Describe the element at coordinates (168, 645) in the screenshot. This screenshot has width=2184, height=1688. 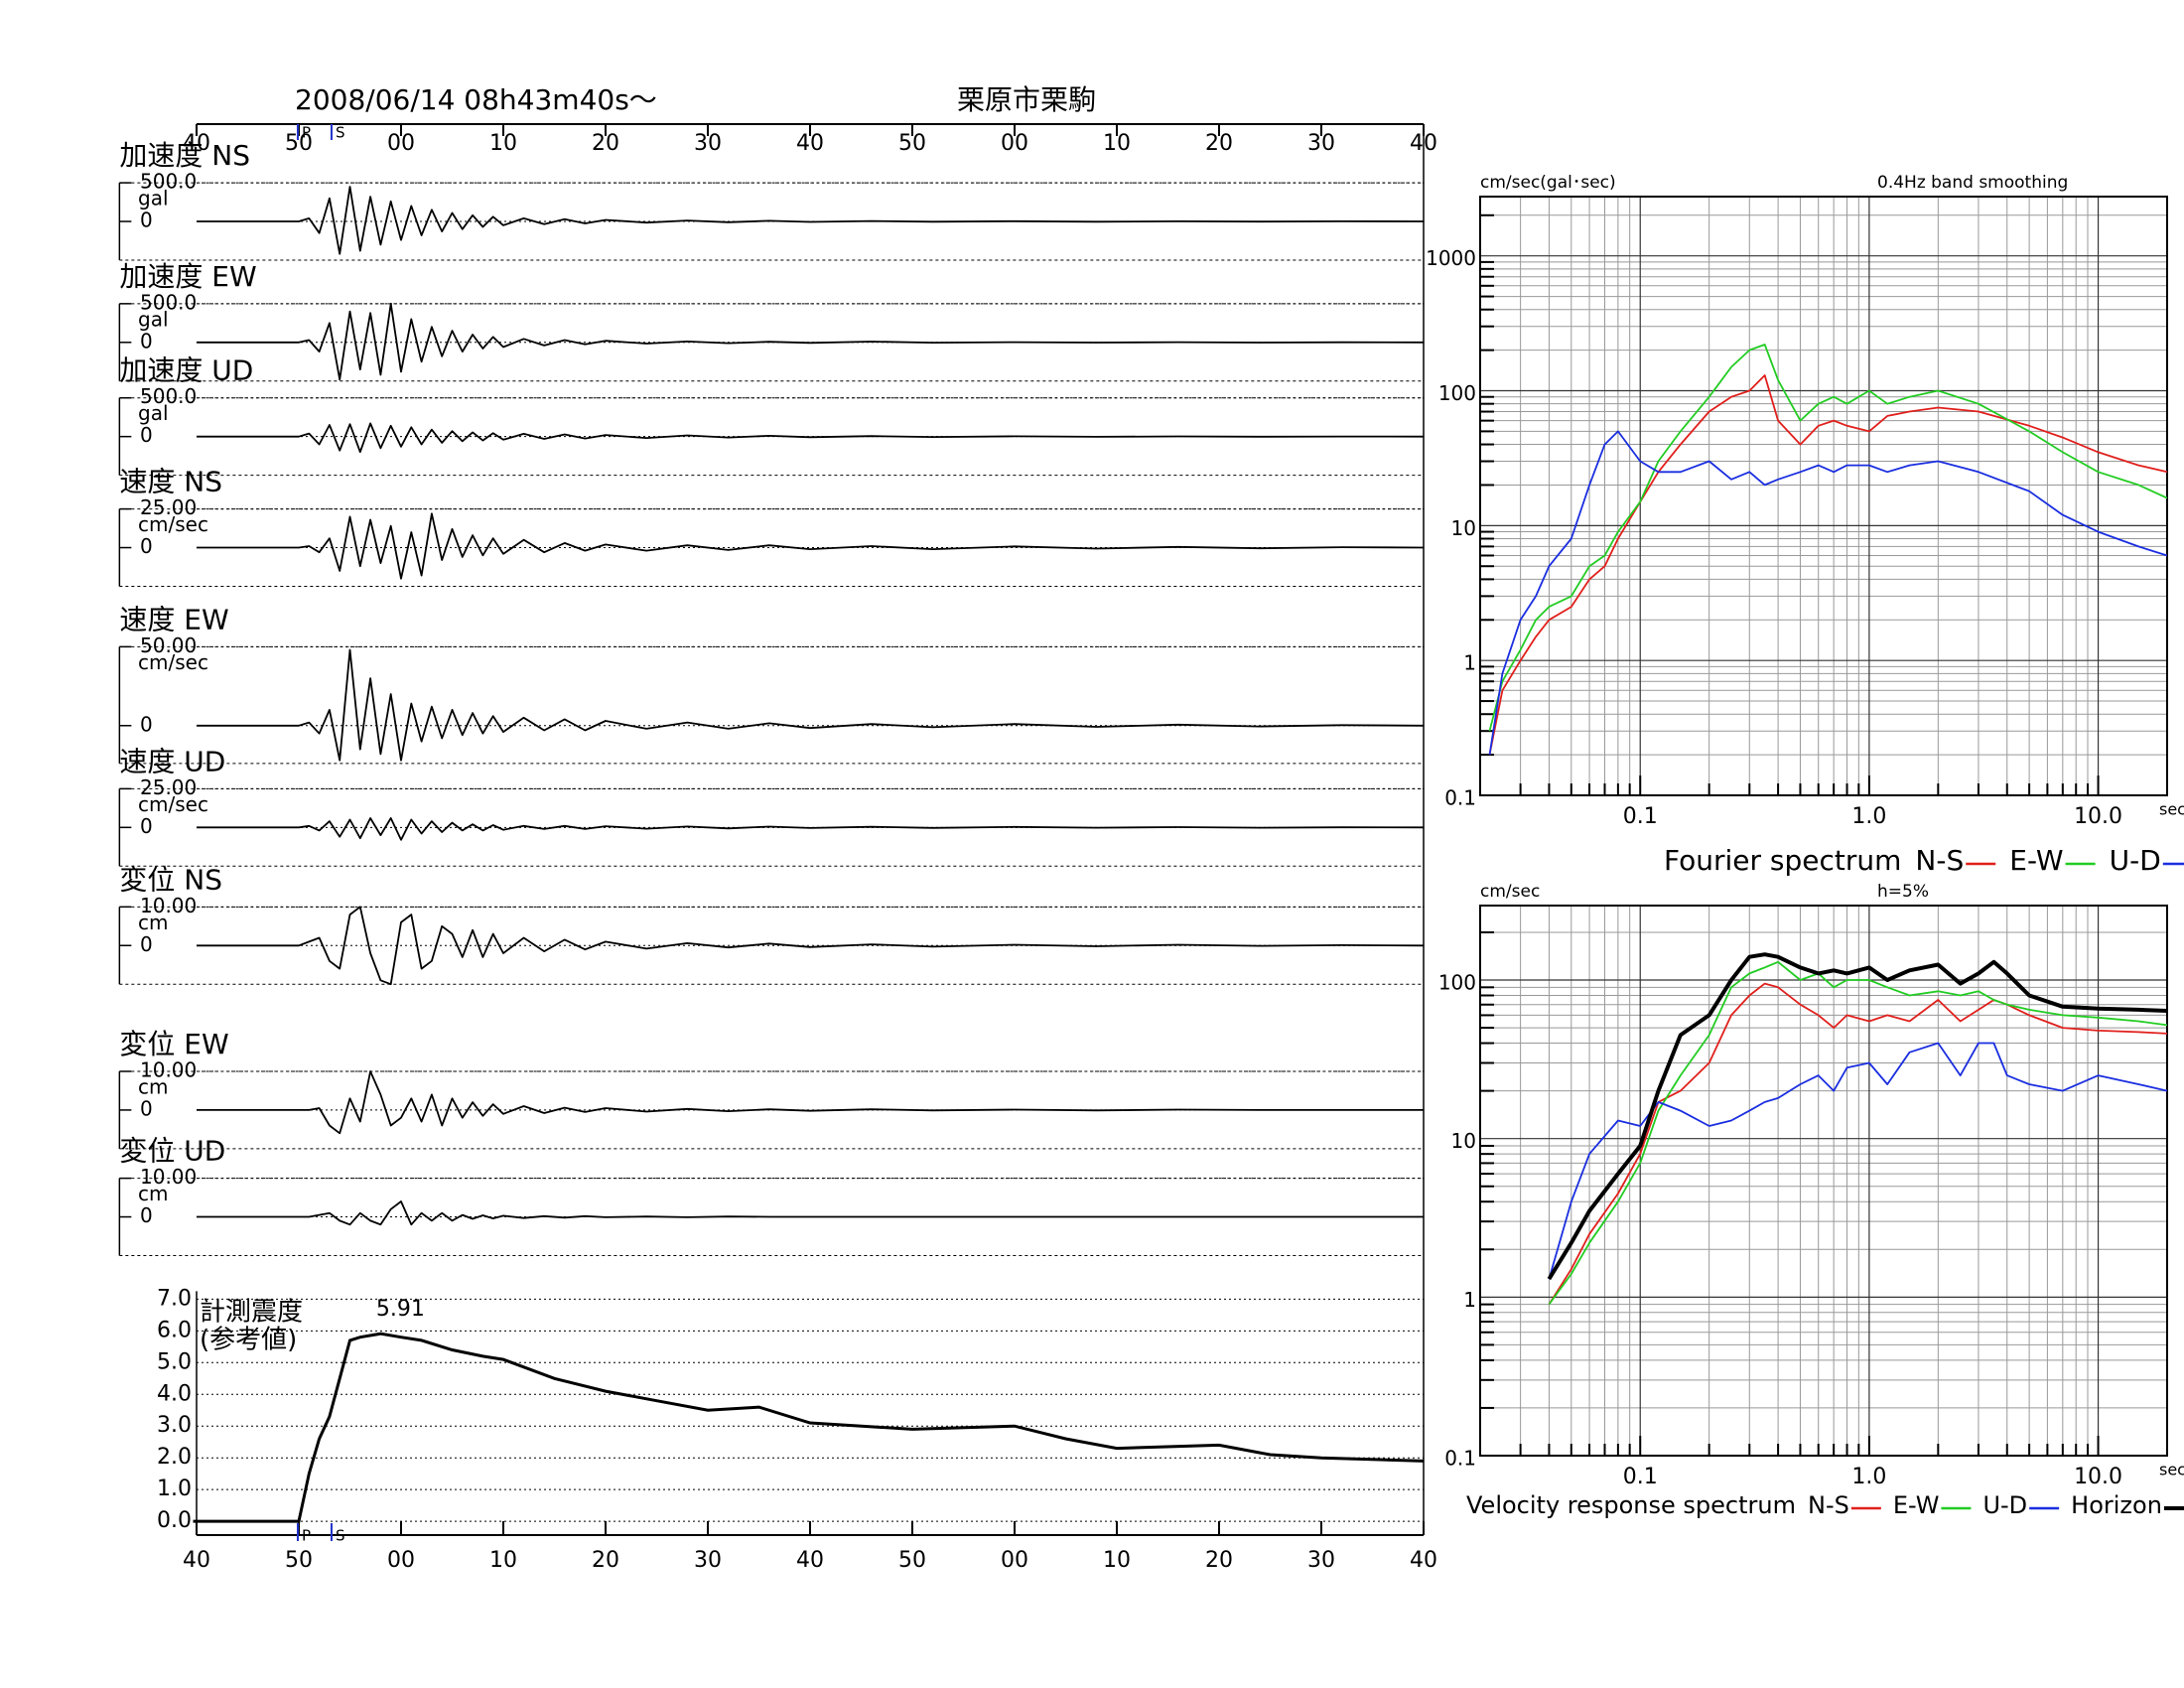
I see `y-tick-label: 50.00` at that location.